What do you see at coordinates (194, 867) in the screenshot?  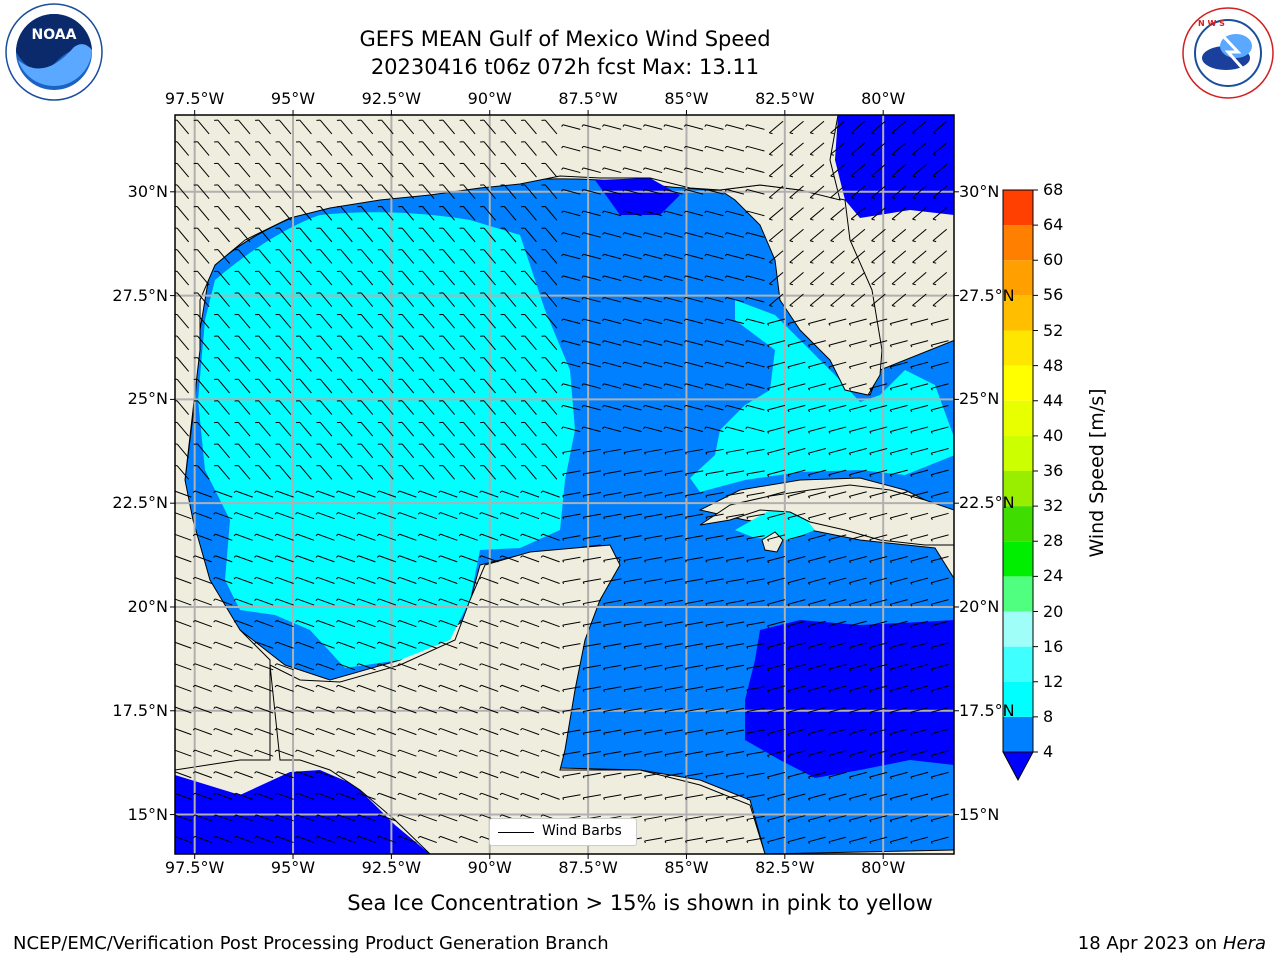 I see `x-tick-label: 97.5°W` at bounding box center [194, 867].